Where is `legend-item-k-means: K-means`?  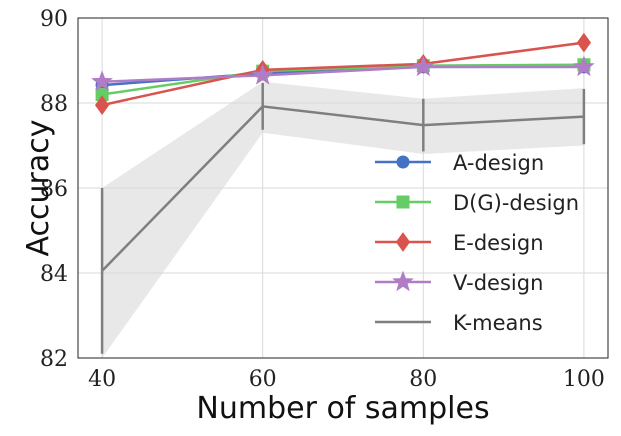
legend-item-k-means: K-means is located at coordinates (459, 323).